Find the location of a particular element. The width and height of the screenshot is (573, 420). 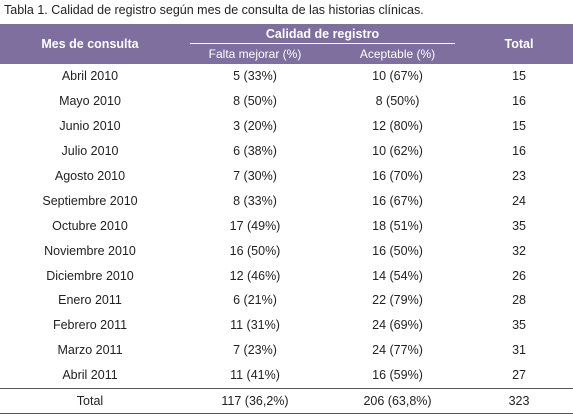

table-cell: Mayo 2010 is located at coordinates (90, 101).